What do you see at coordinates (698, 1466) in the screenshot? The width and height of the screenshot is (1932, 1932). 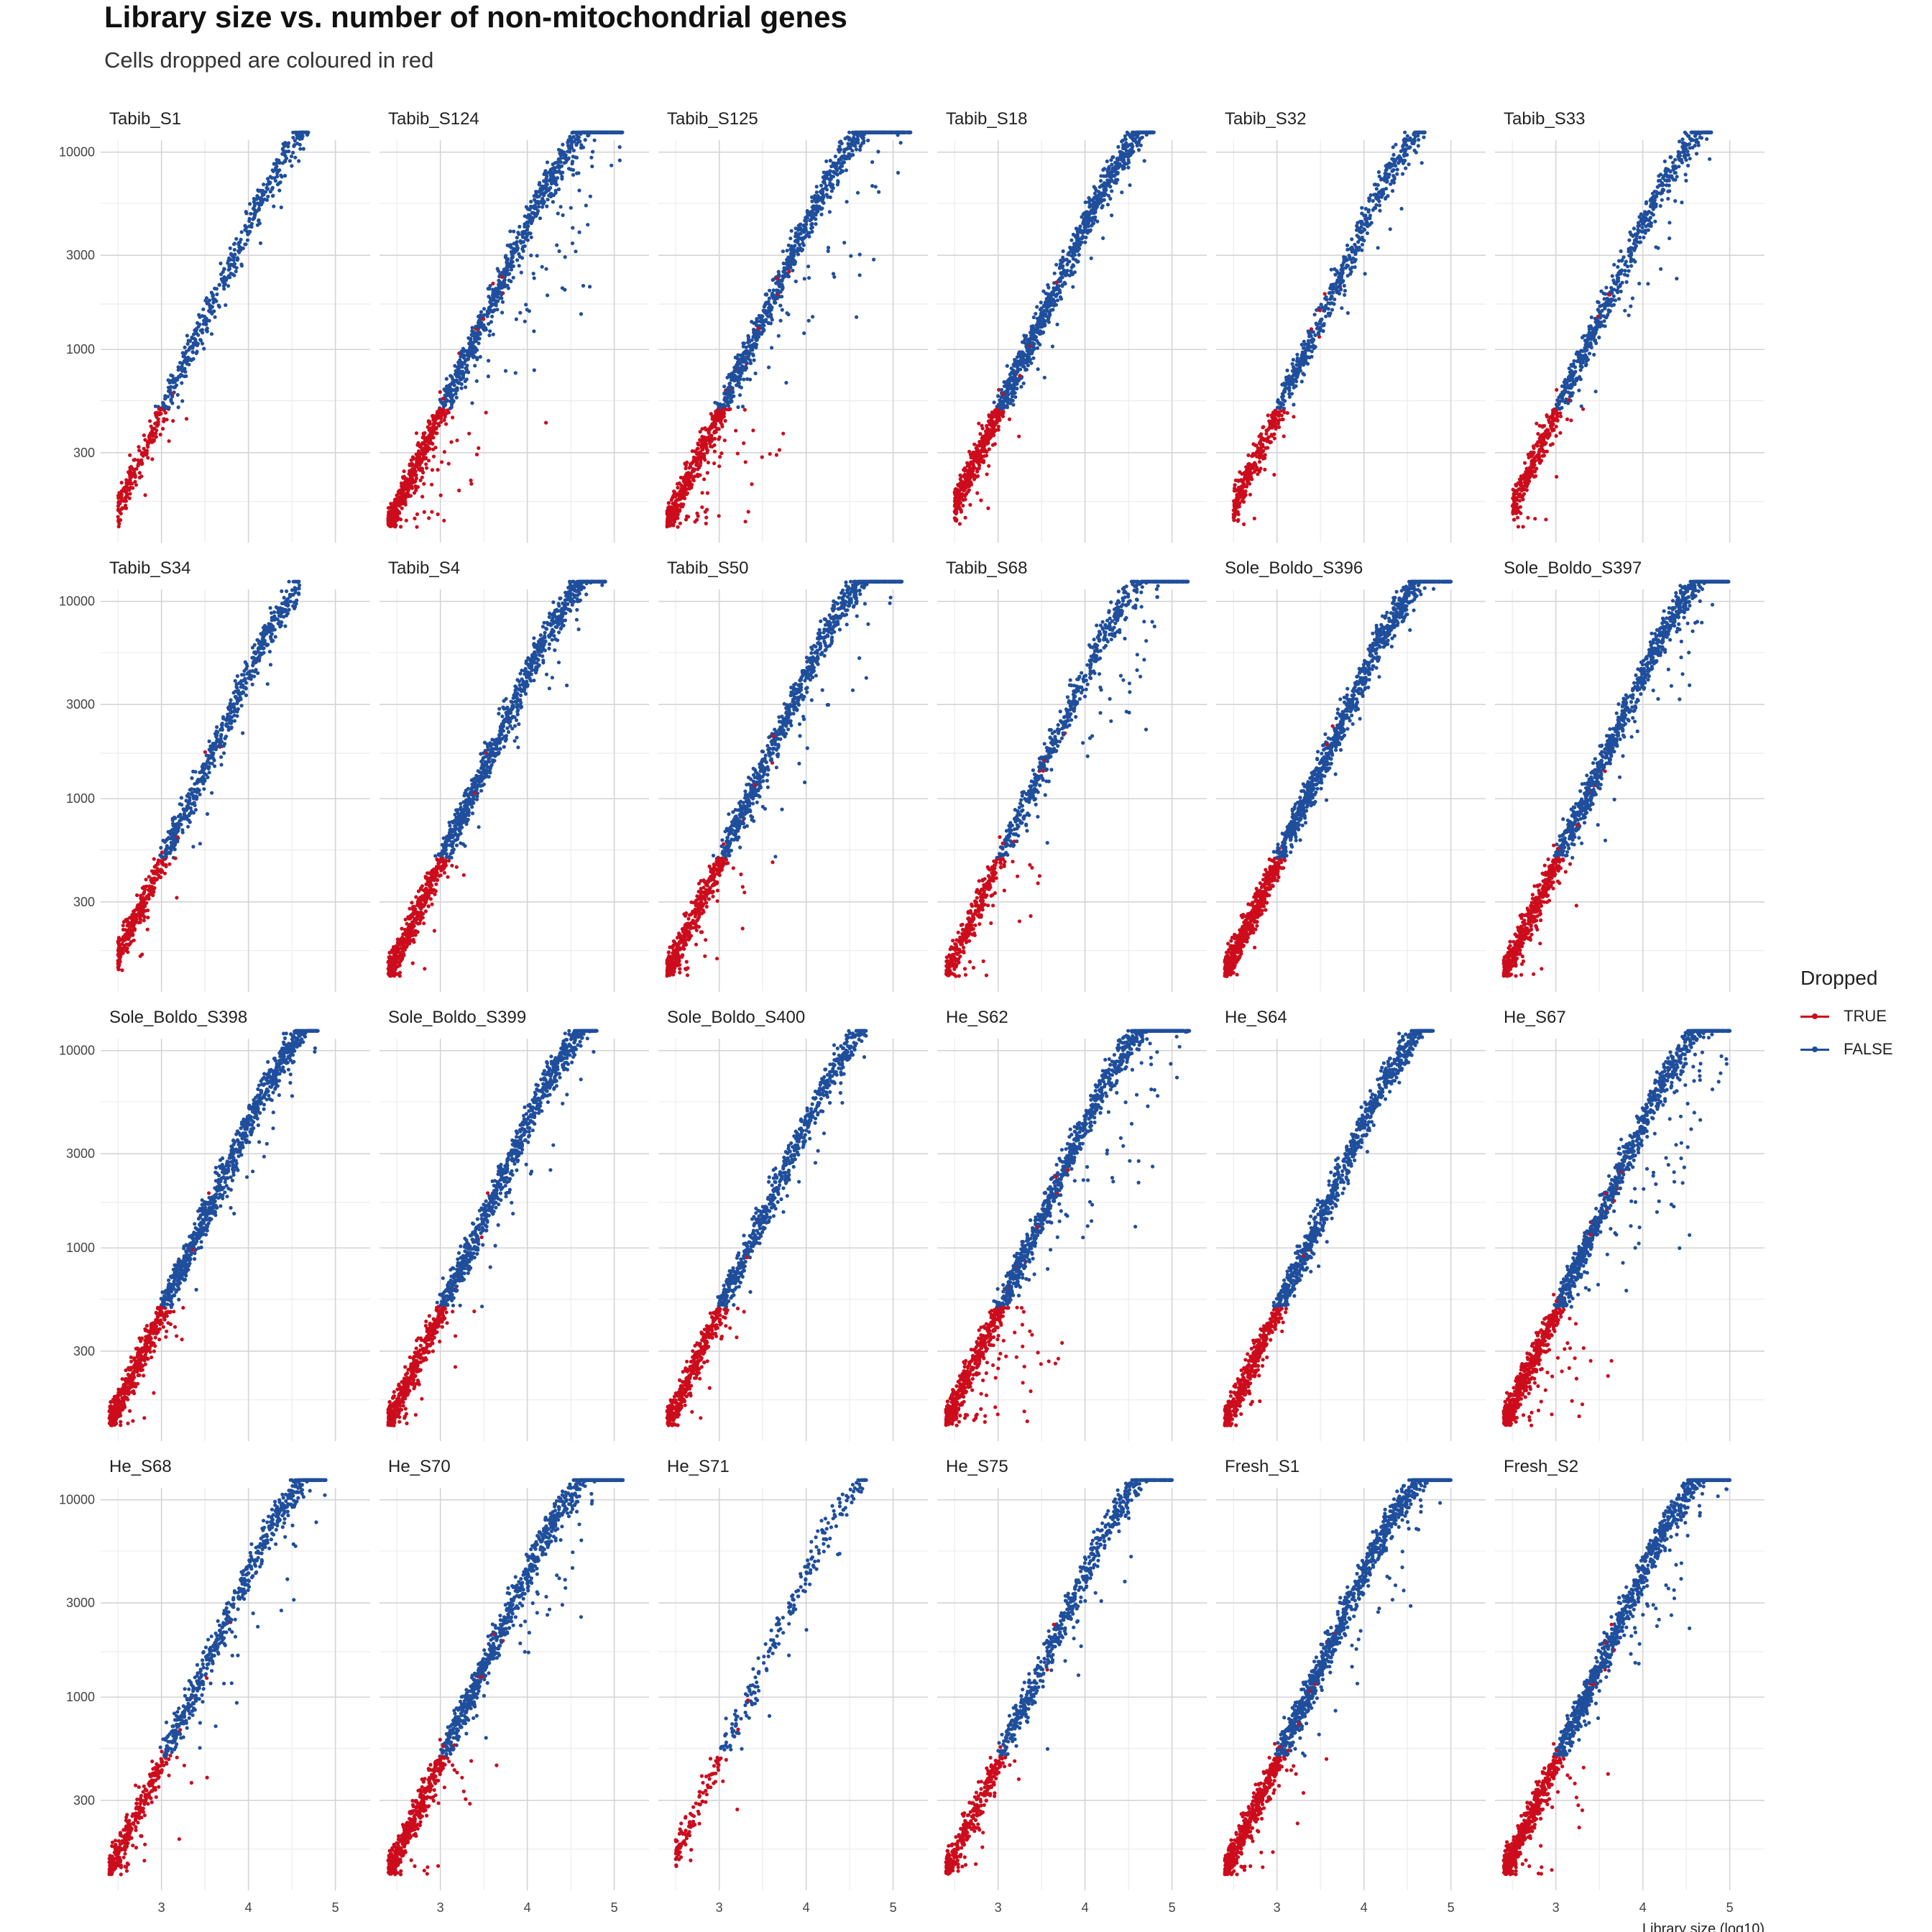 I see `panel-strip-label: He_S71` at bounding box center [698, 1466].